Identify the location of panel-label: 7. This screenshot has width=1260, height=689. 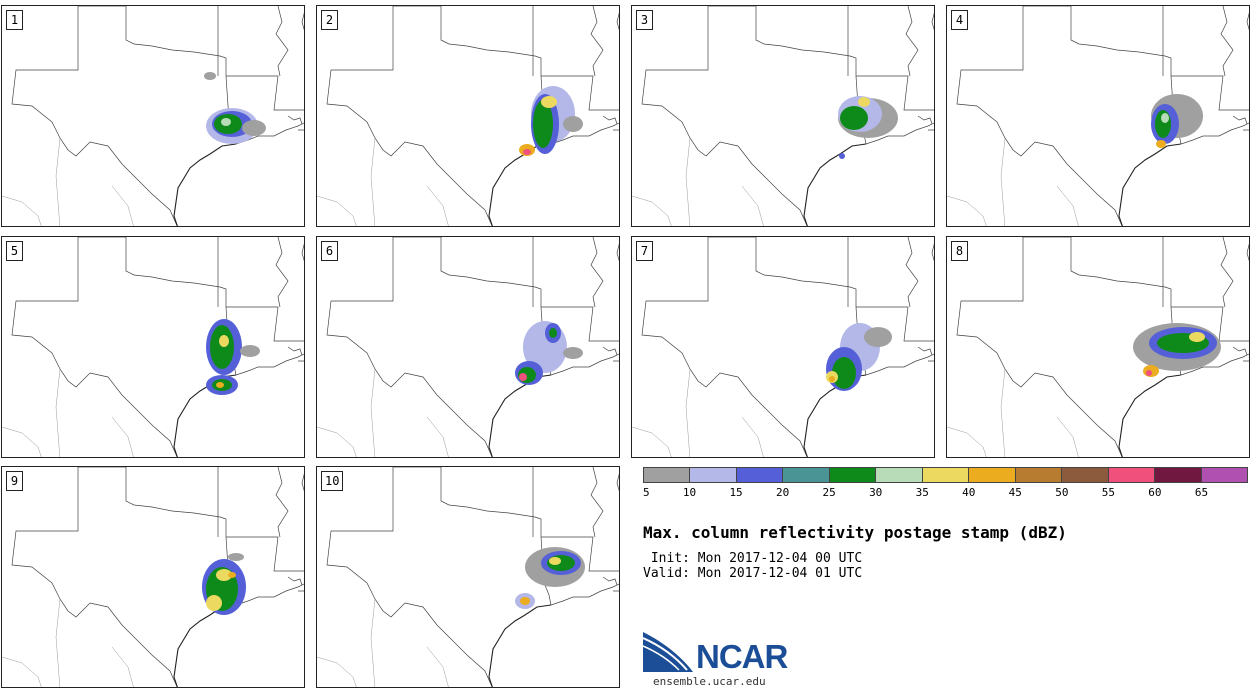
(644, 251).